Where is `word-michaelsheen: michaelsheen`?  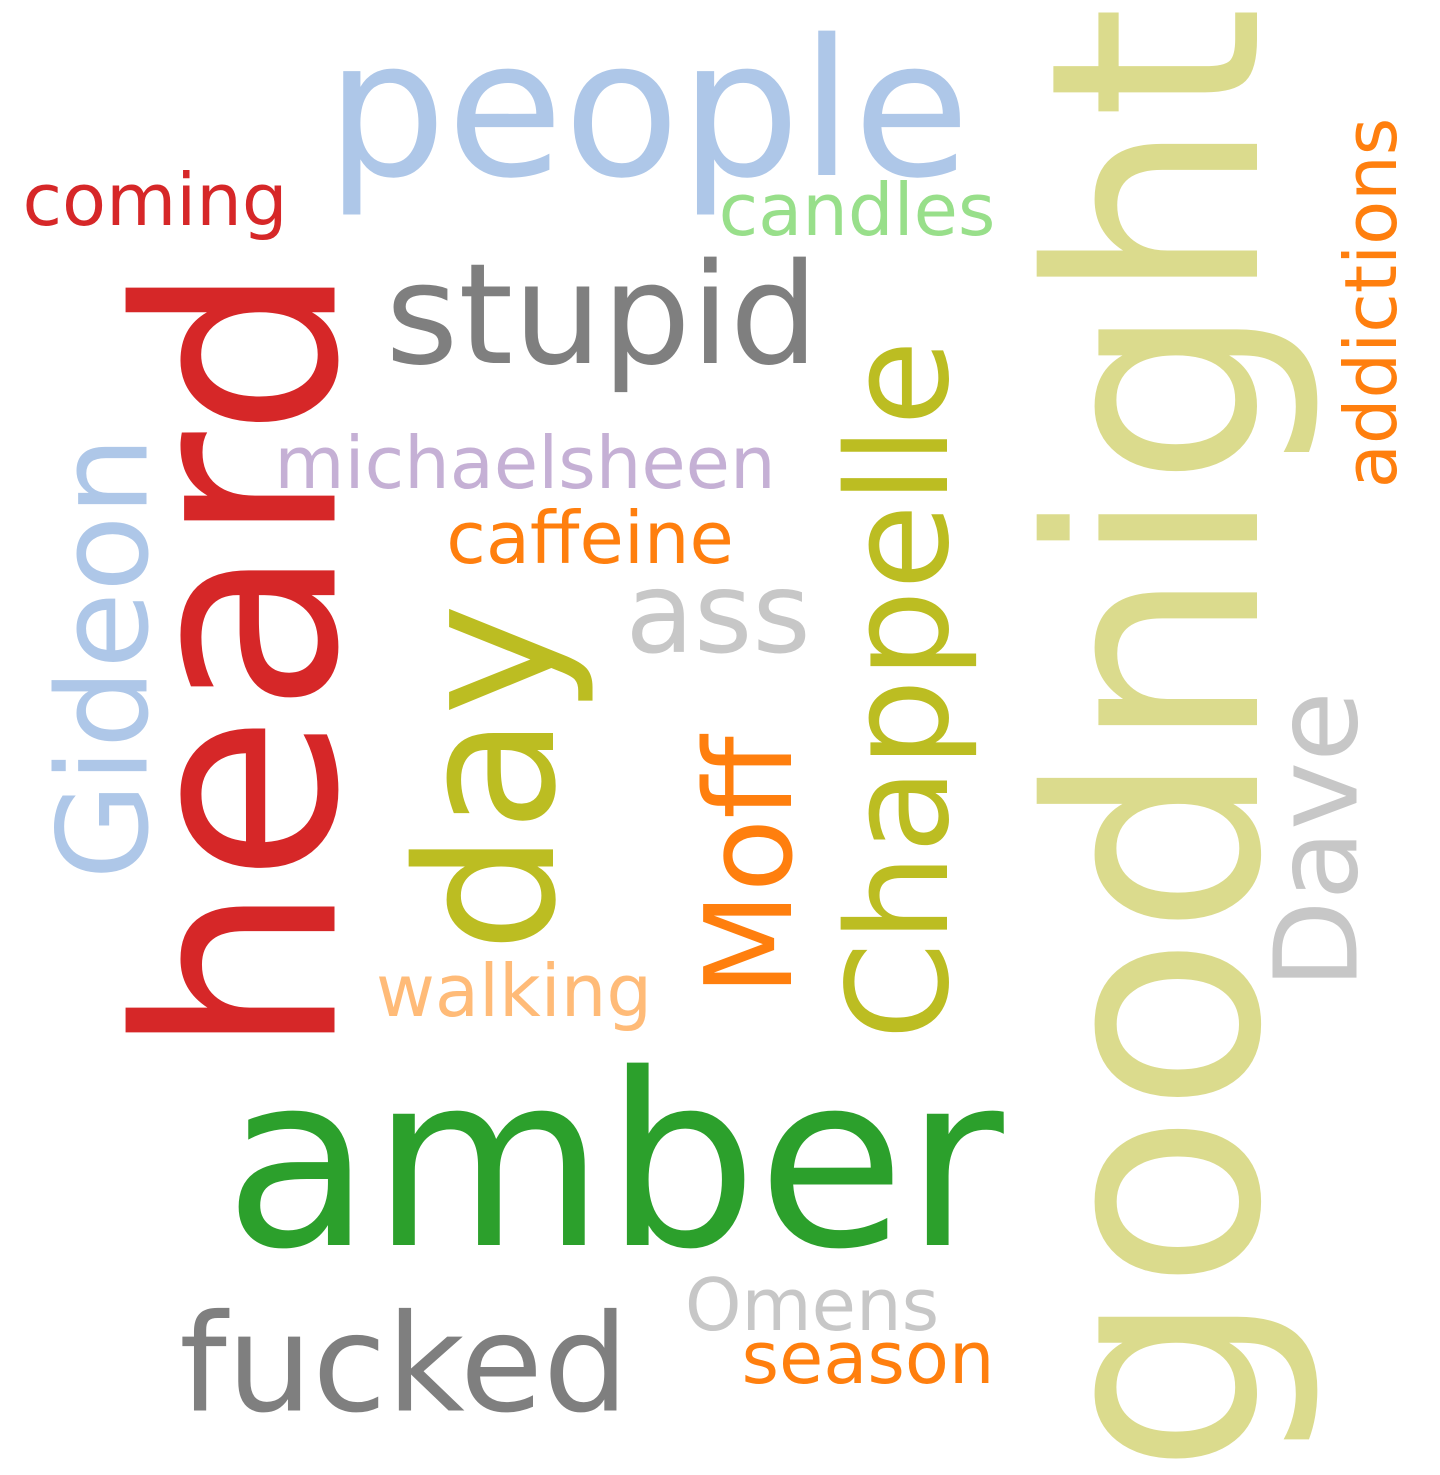
word-michaelsheen: michaelsheen is located at coordinates (525, 463).